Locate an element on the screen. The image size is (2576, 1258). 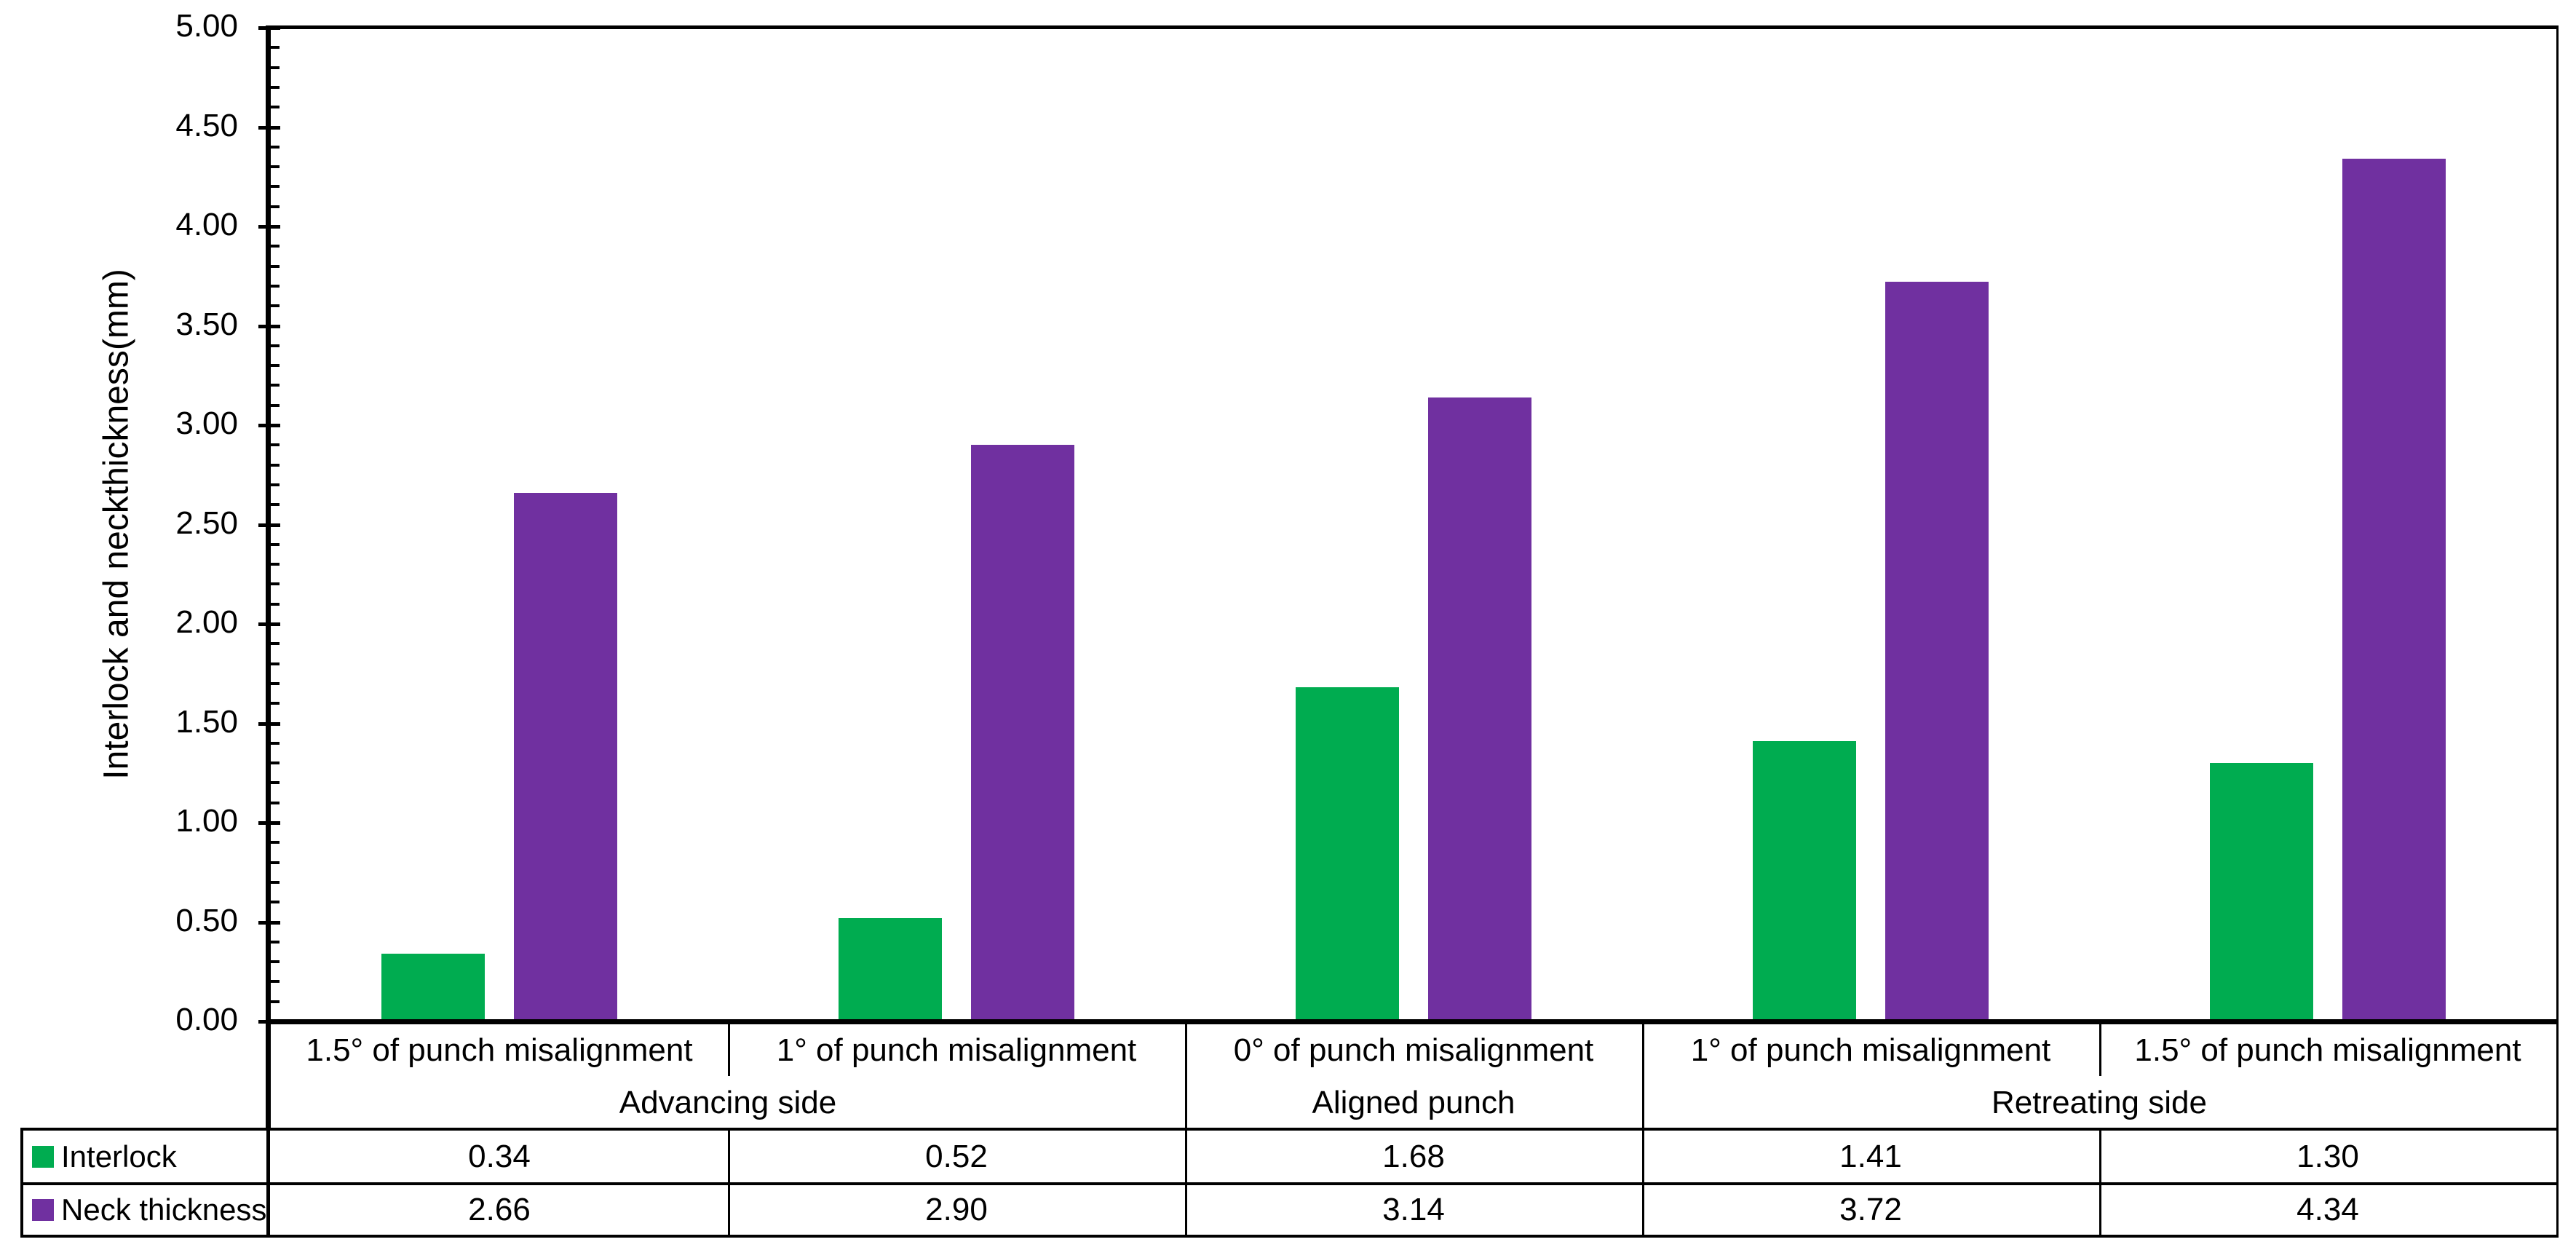
legend-swatch-neck-thickness is located at coordinates (43, 1210).